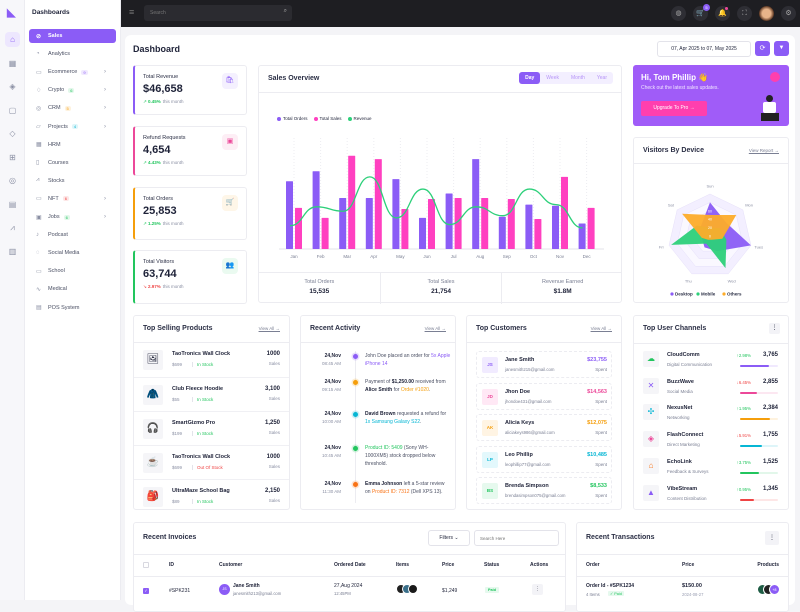 The height and width of the screenshot is (612, 800). I want to click on avatar, so click(766, 13).